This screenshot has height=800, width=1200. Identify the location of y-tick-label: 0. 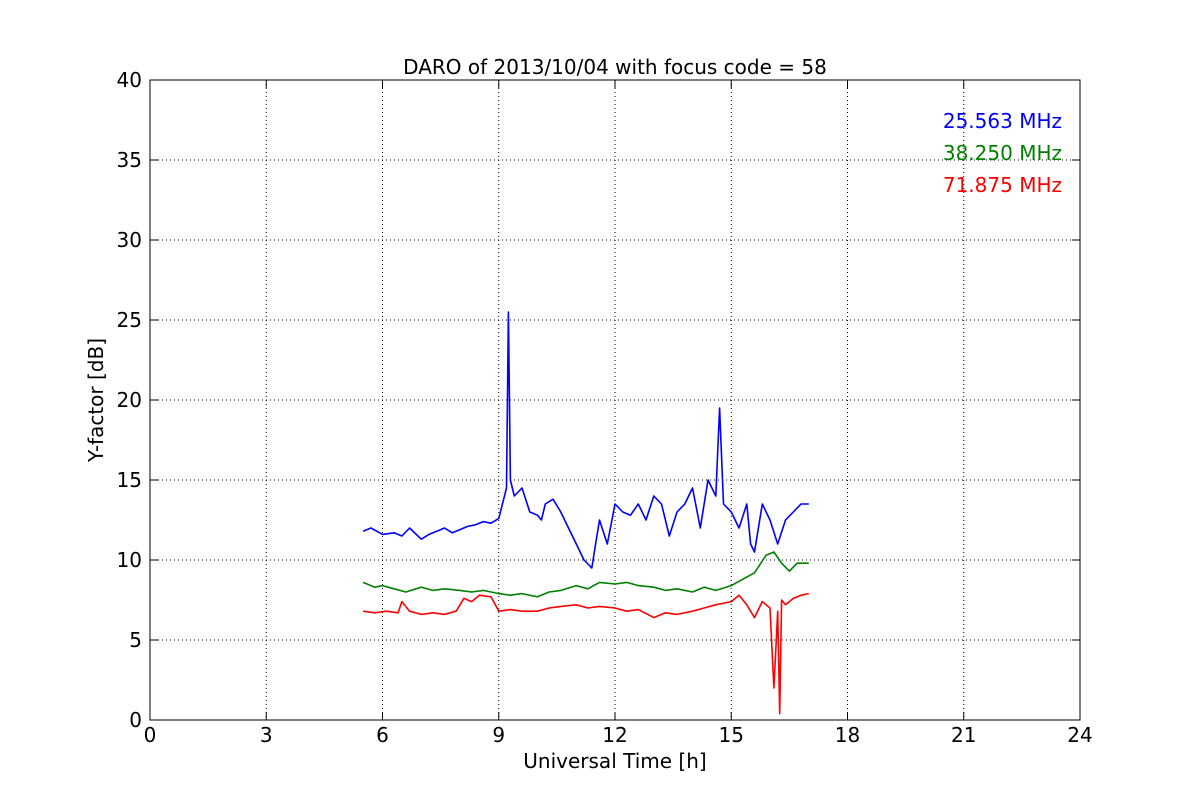
(135, 720).